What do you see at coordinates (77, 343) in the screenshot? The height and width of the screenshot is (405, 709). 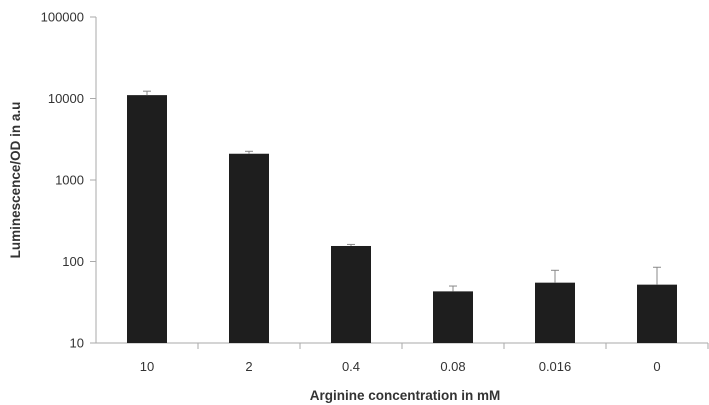 I see `y-tick-label: 10` at bounding box center [77, 343].